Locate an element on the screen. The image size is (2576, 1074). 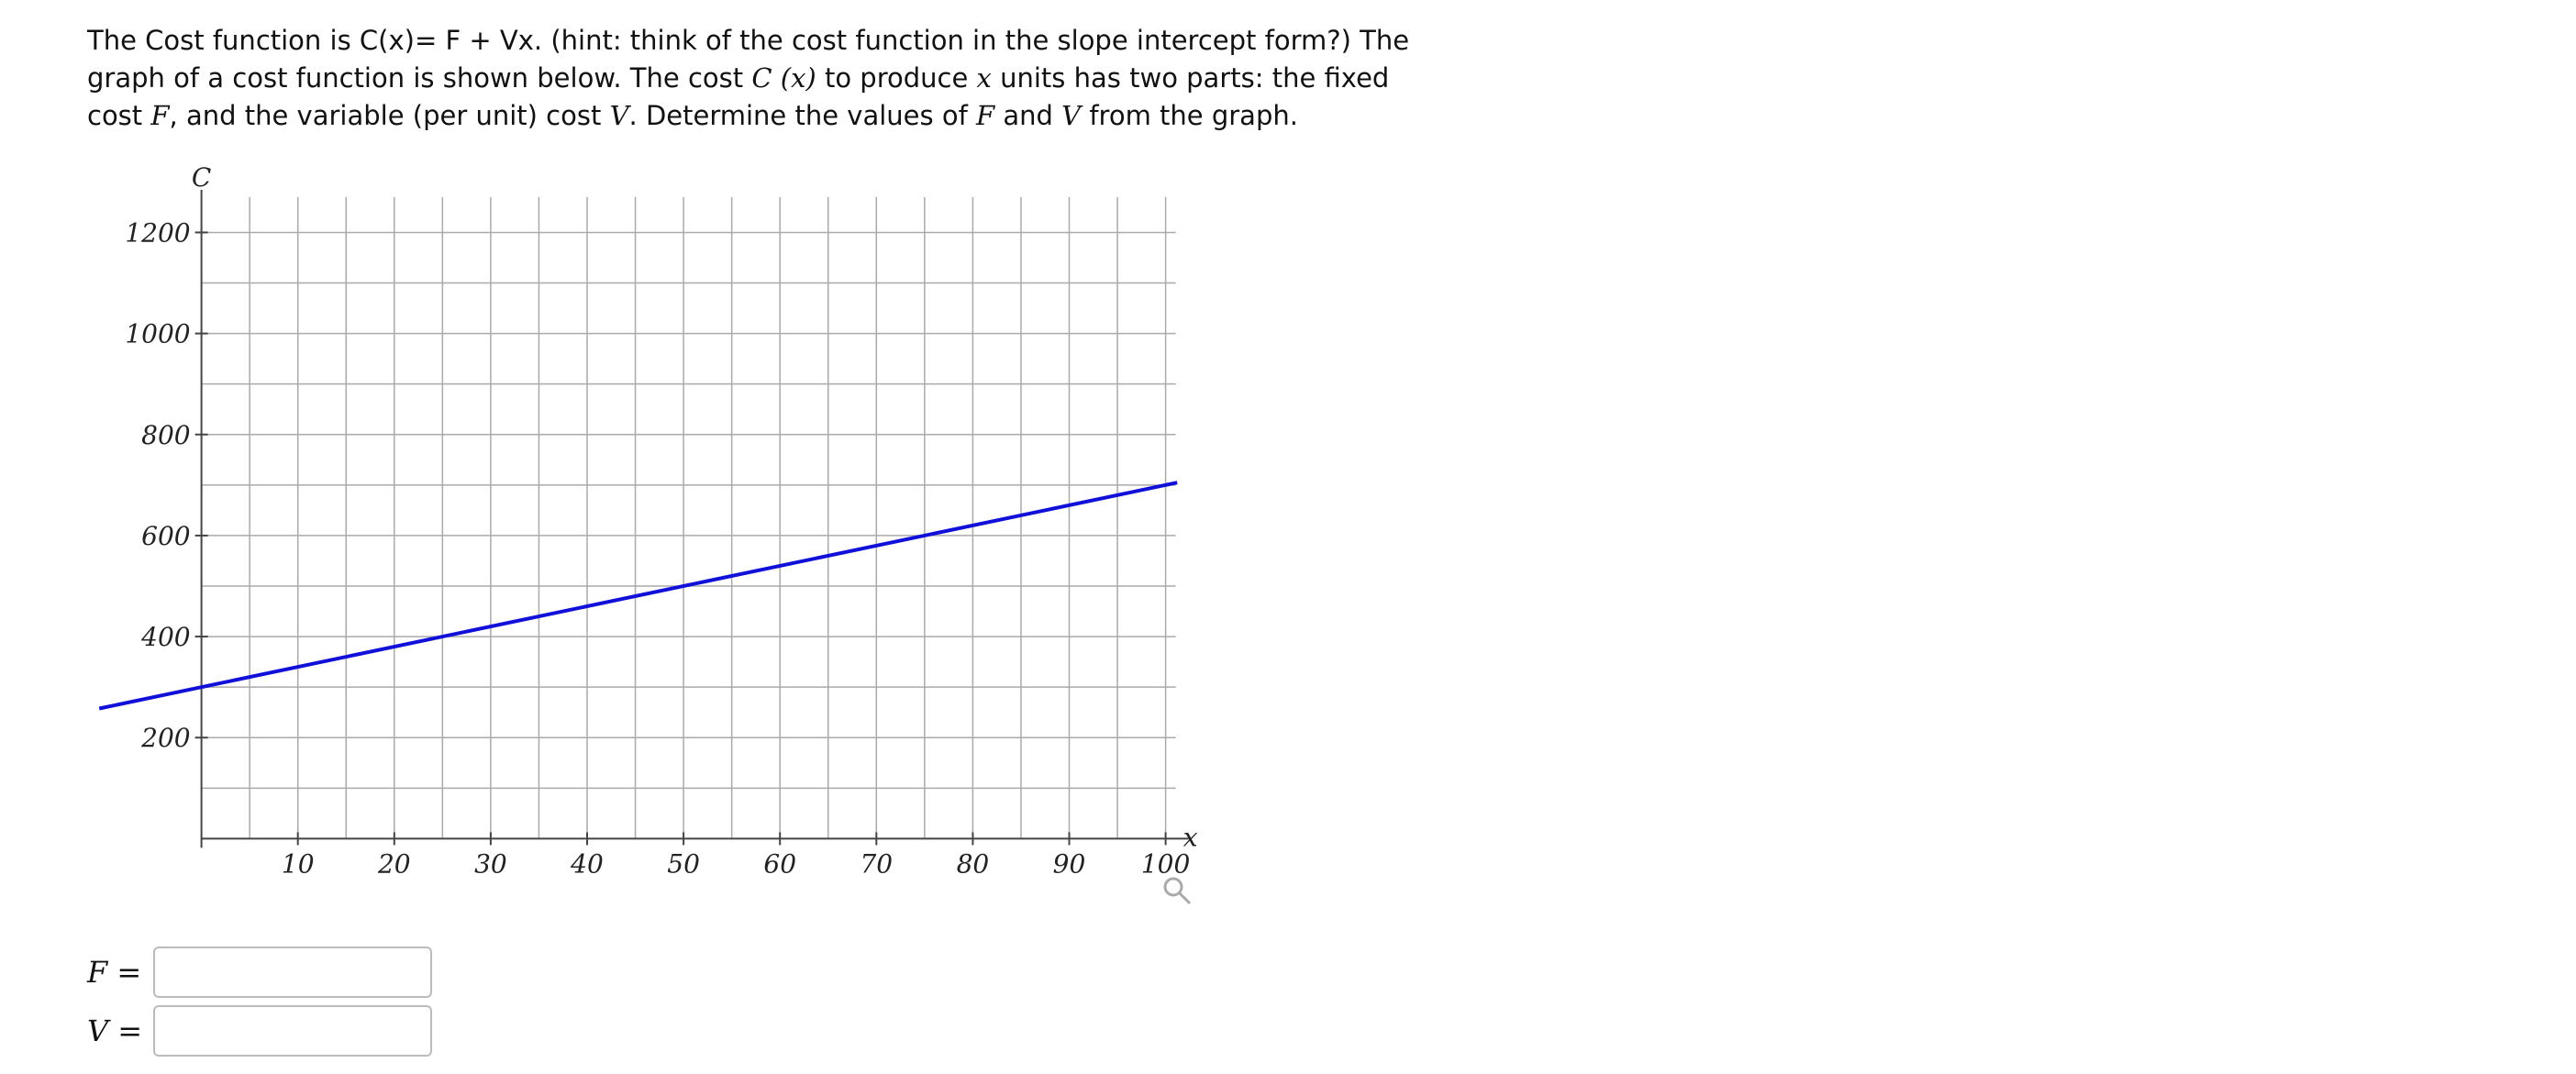
text: , and the variable (per unit) cost is located at coordinates (389, 115).